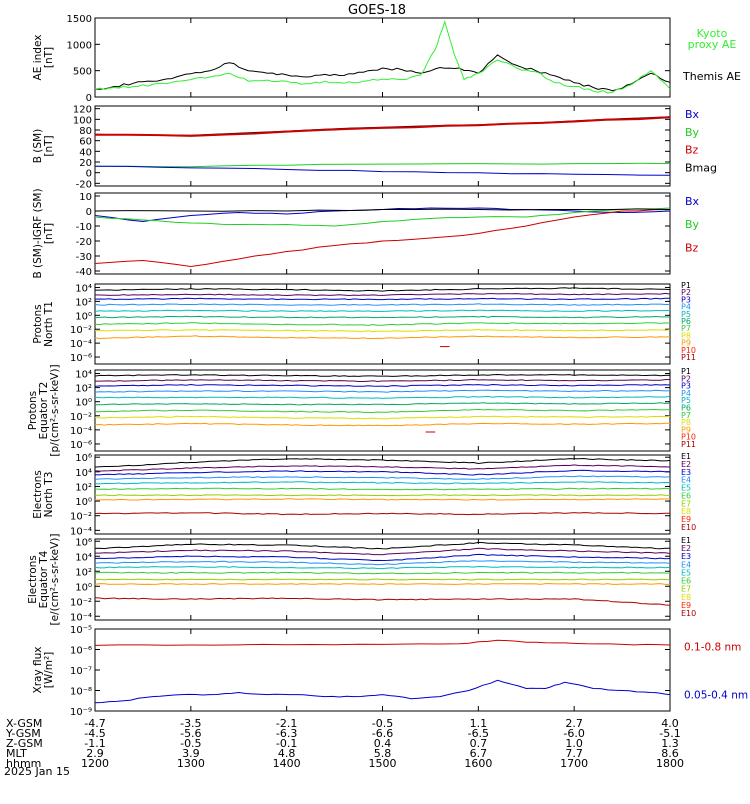  What do you see at coordinates (382, 723) in the screenshot?
I see `axis-cell: -0.5` at bounding box center [382, 723].